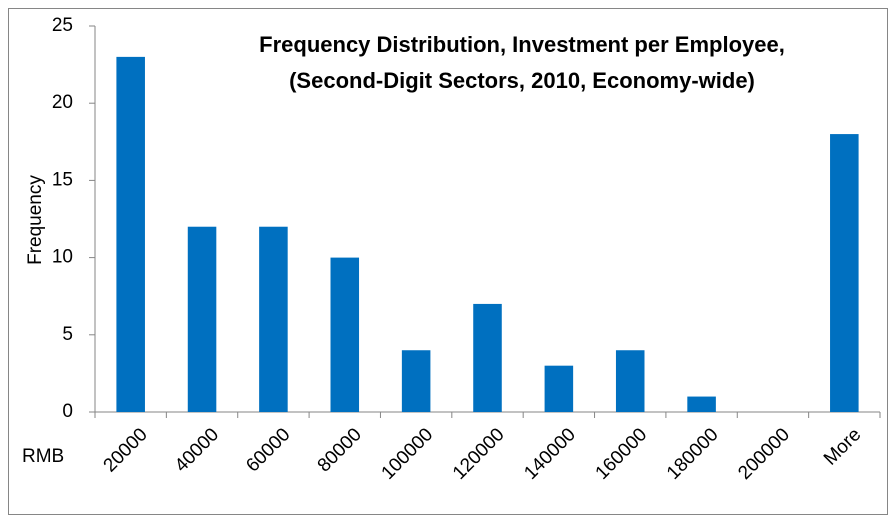 The height and width of the screenshot is (522, 896). Describe the element at coordinates (67, 411) in the screenshot. I see `y-tick-label: 0` at that location.